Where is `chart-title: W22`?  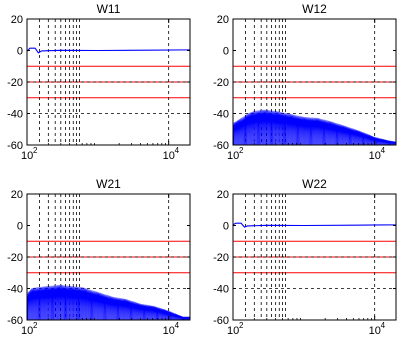
chart-title: W22 is located at coordinates (314, 184).